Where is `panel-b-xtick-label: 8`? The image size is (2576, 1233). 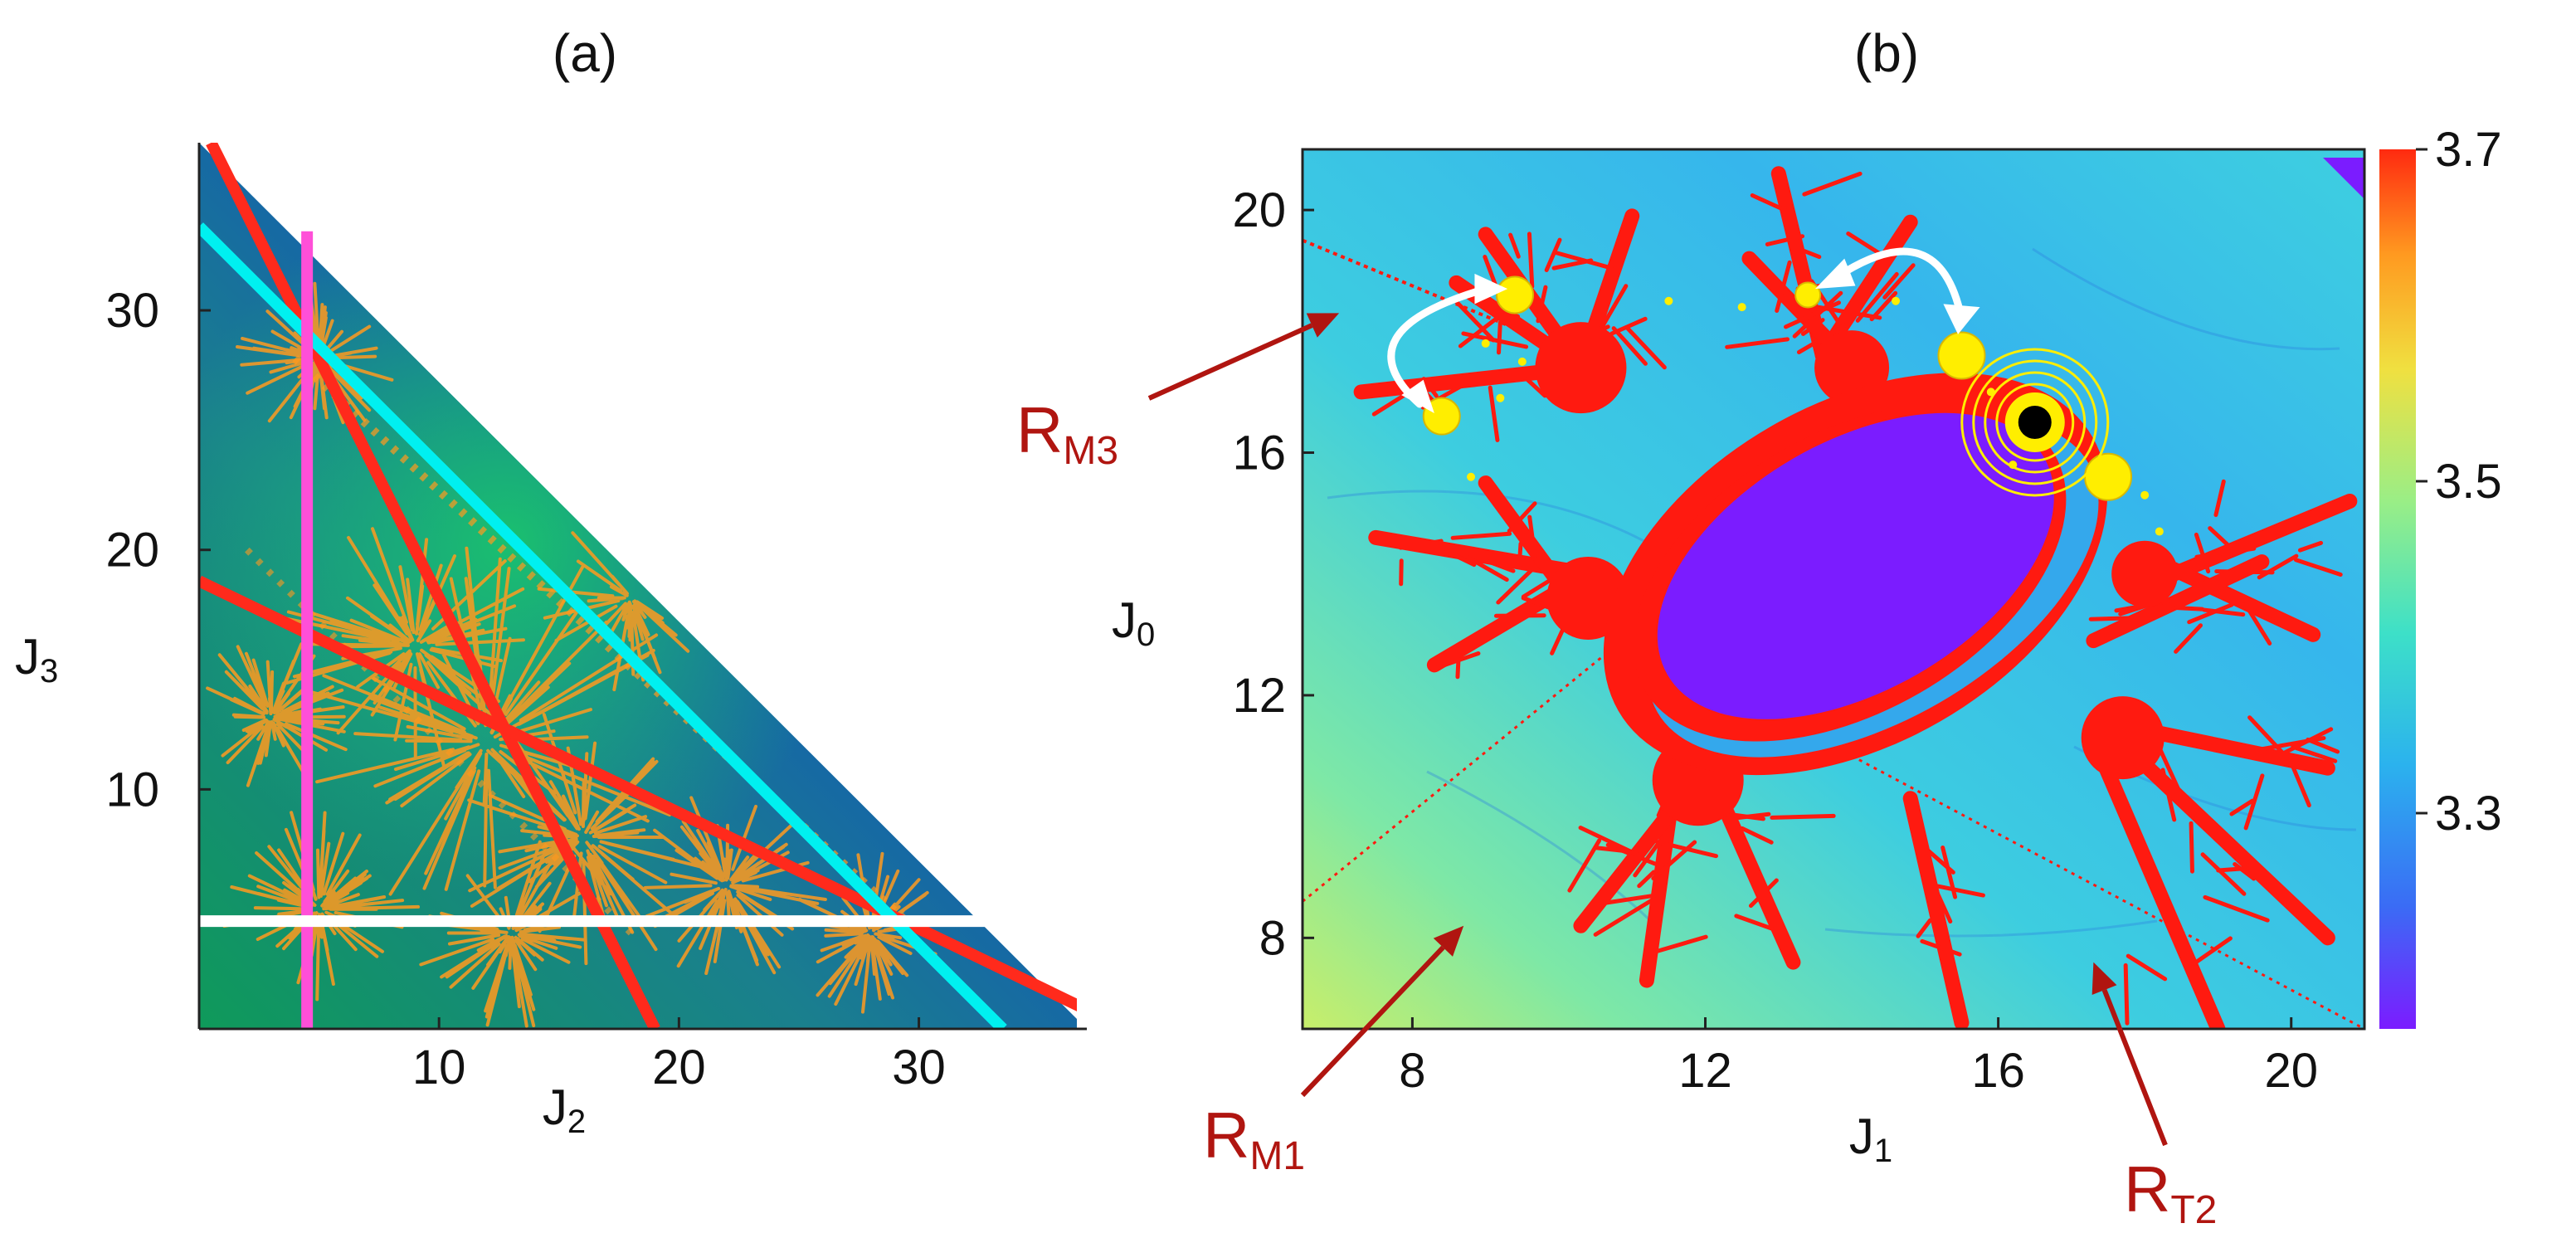
panel-b-xtick-label: 8 is located at coordinates (1412, 1071).